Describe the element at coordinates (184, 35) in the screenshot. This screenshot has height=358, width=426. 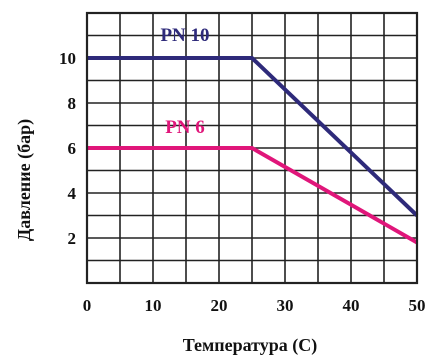
I see `series-label: PN 10` at that location.